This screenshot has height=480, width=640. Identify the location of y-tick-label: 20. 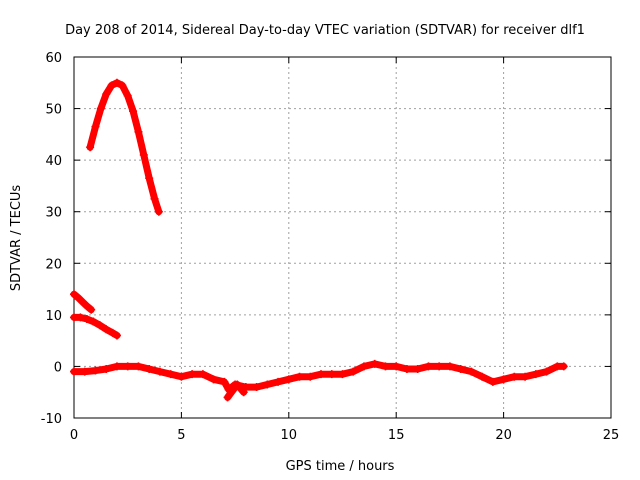
(53, 264).